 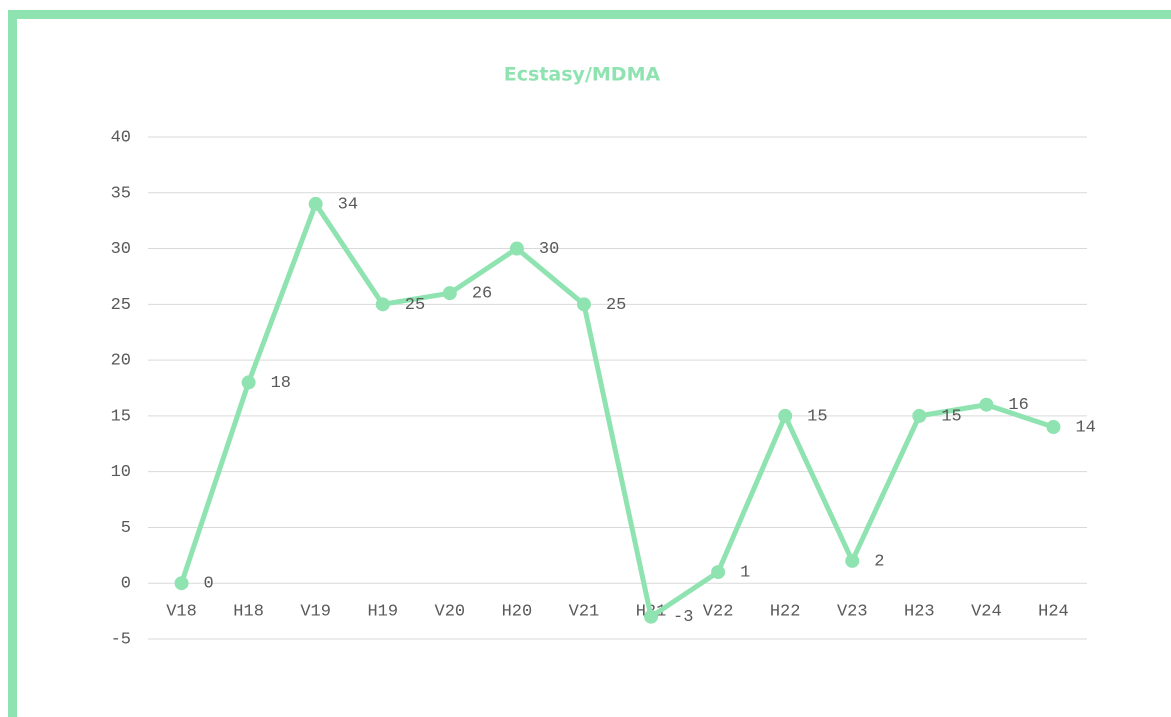 What do you see at coordinates (121, 639) in the screenshot?
I see `y-tick-label: -5` at bounding box center [121, 639].